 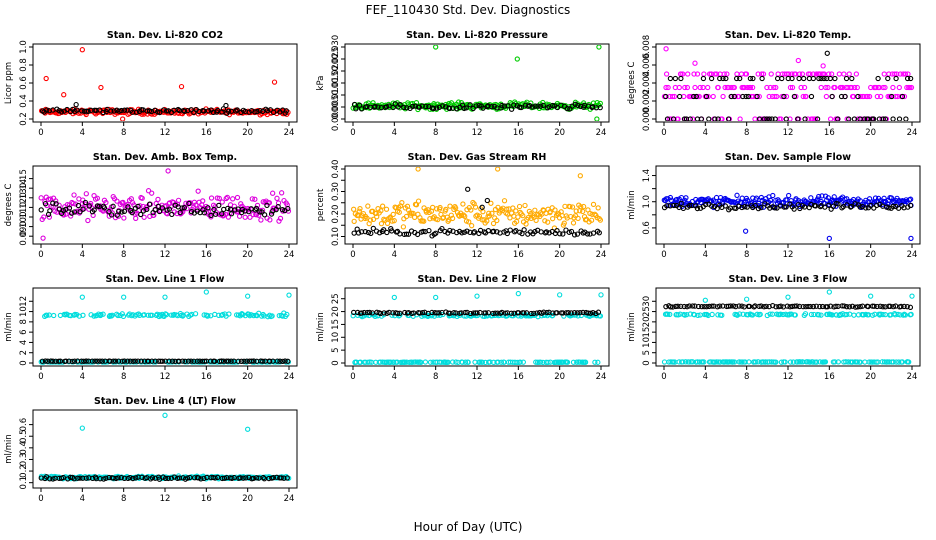 What do you see at coordinates (321, 327) in the screenshot?
I see `y-axis-label: ml/min` at bounding box center [321, 327].